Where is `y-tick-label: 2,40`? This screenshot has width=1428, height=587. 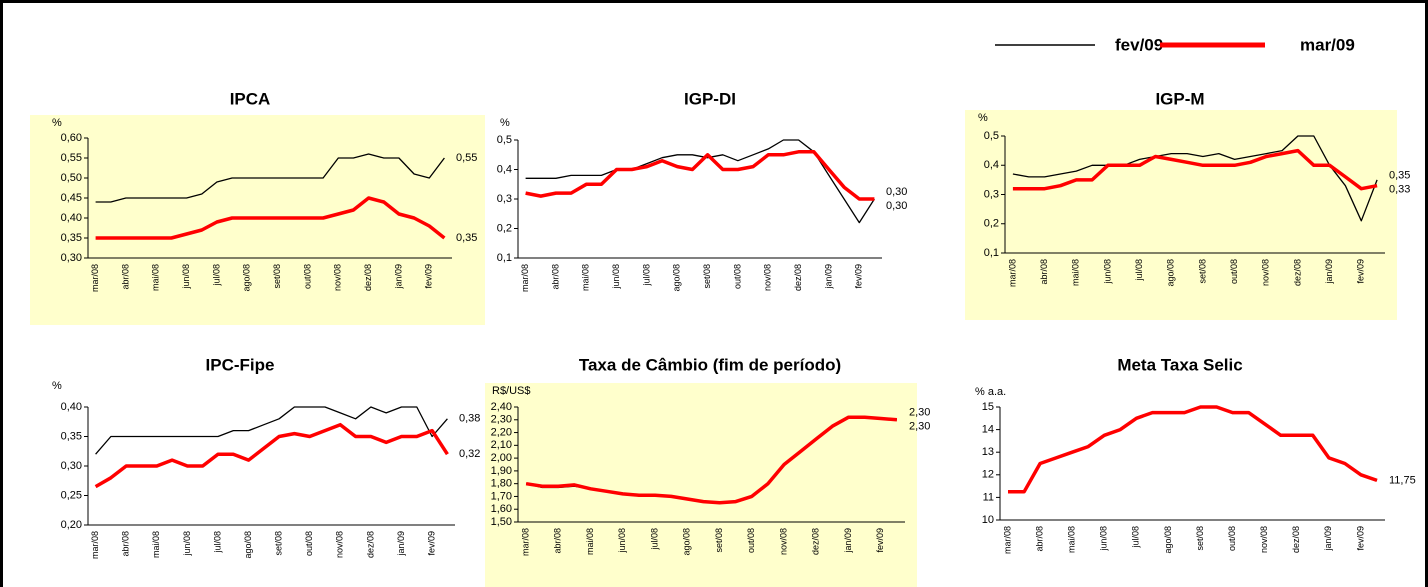
y-tick-label: 2,40 is located at coordinates (501, 407).